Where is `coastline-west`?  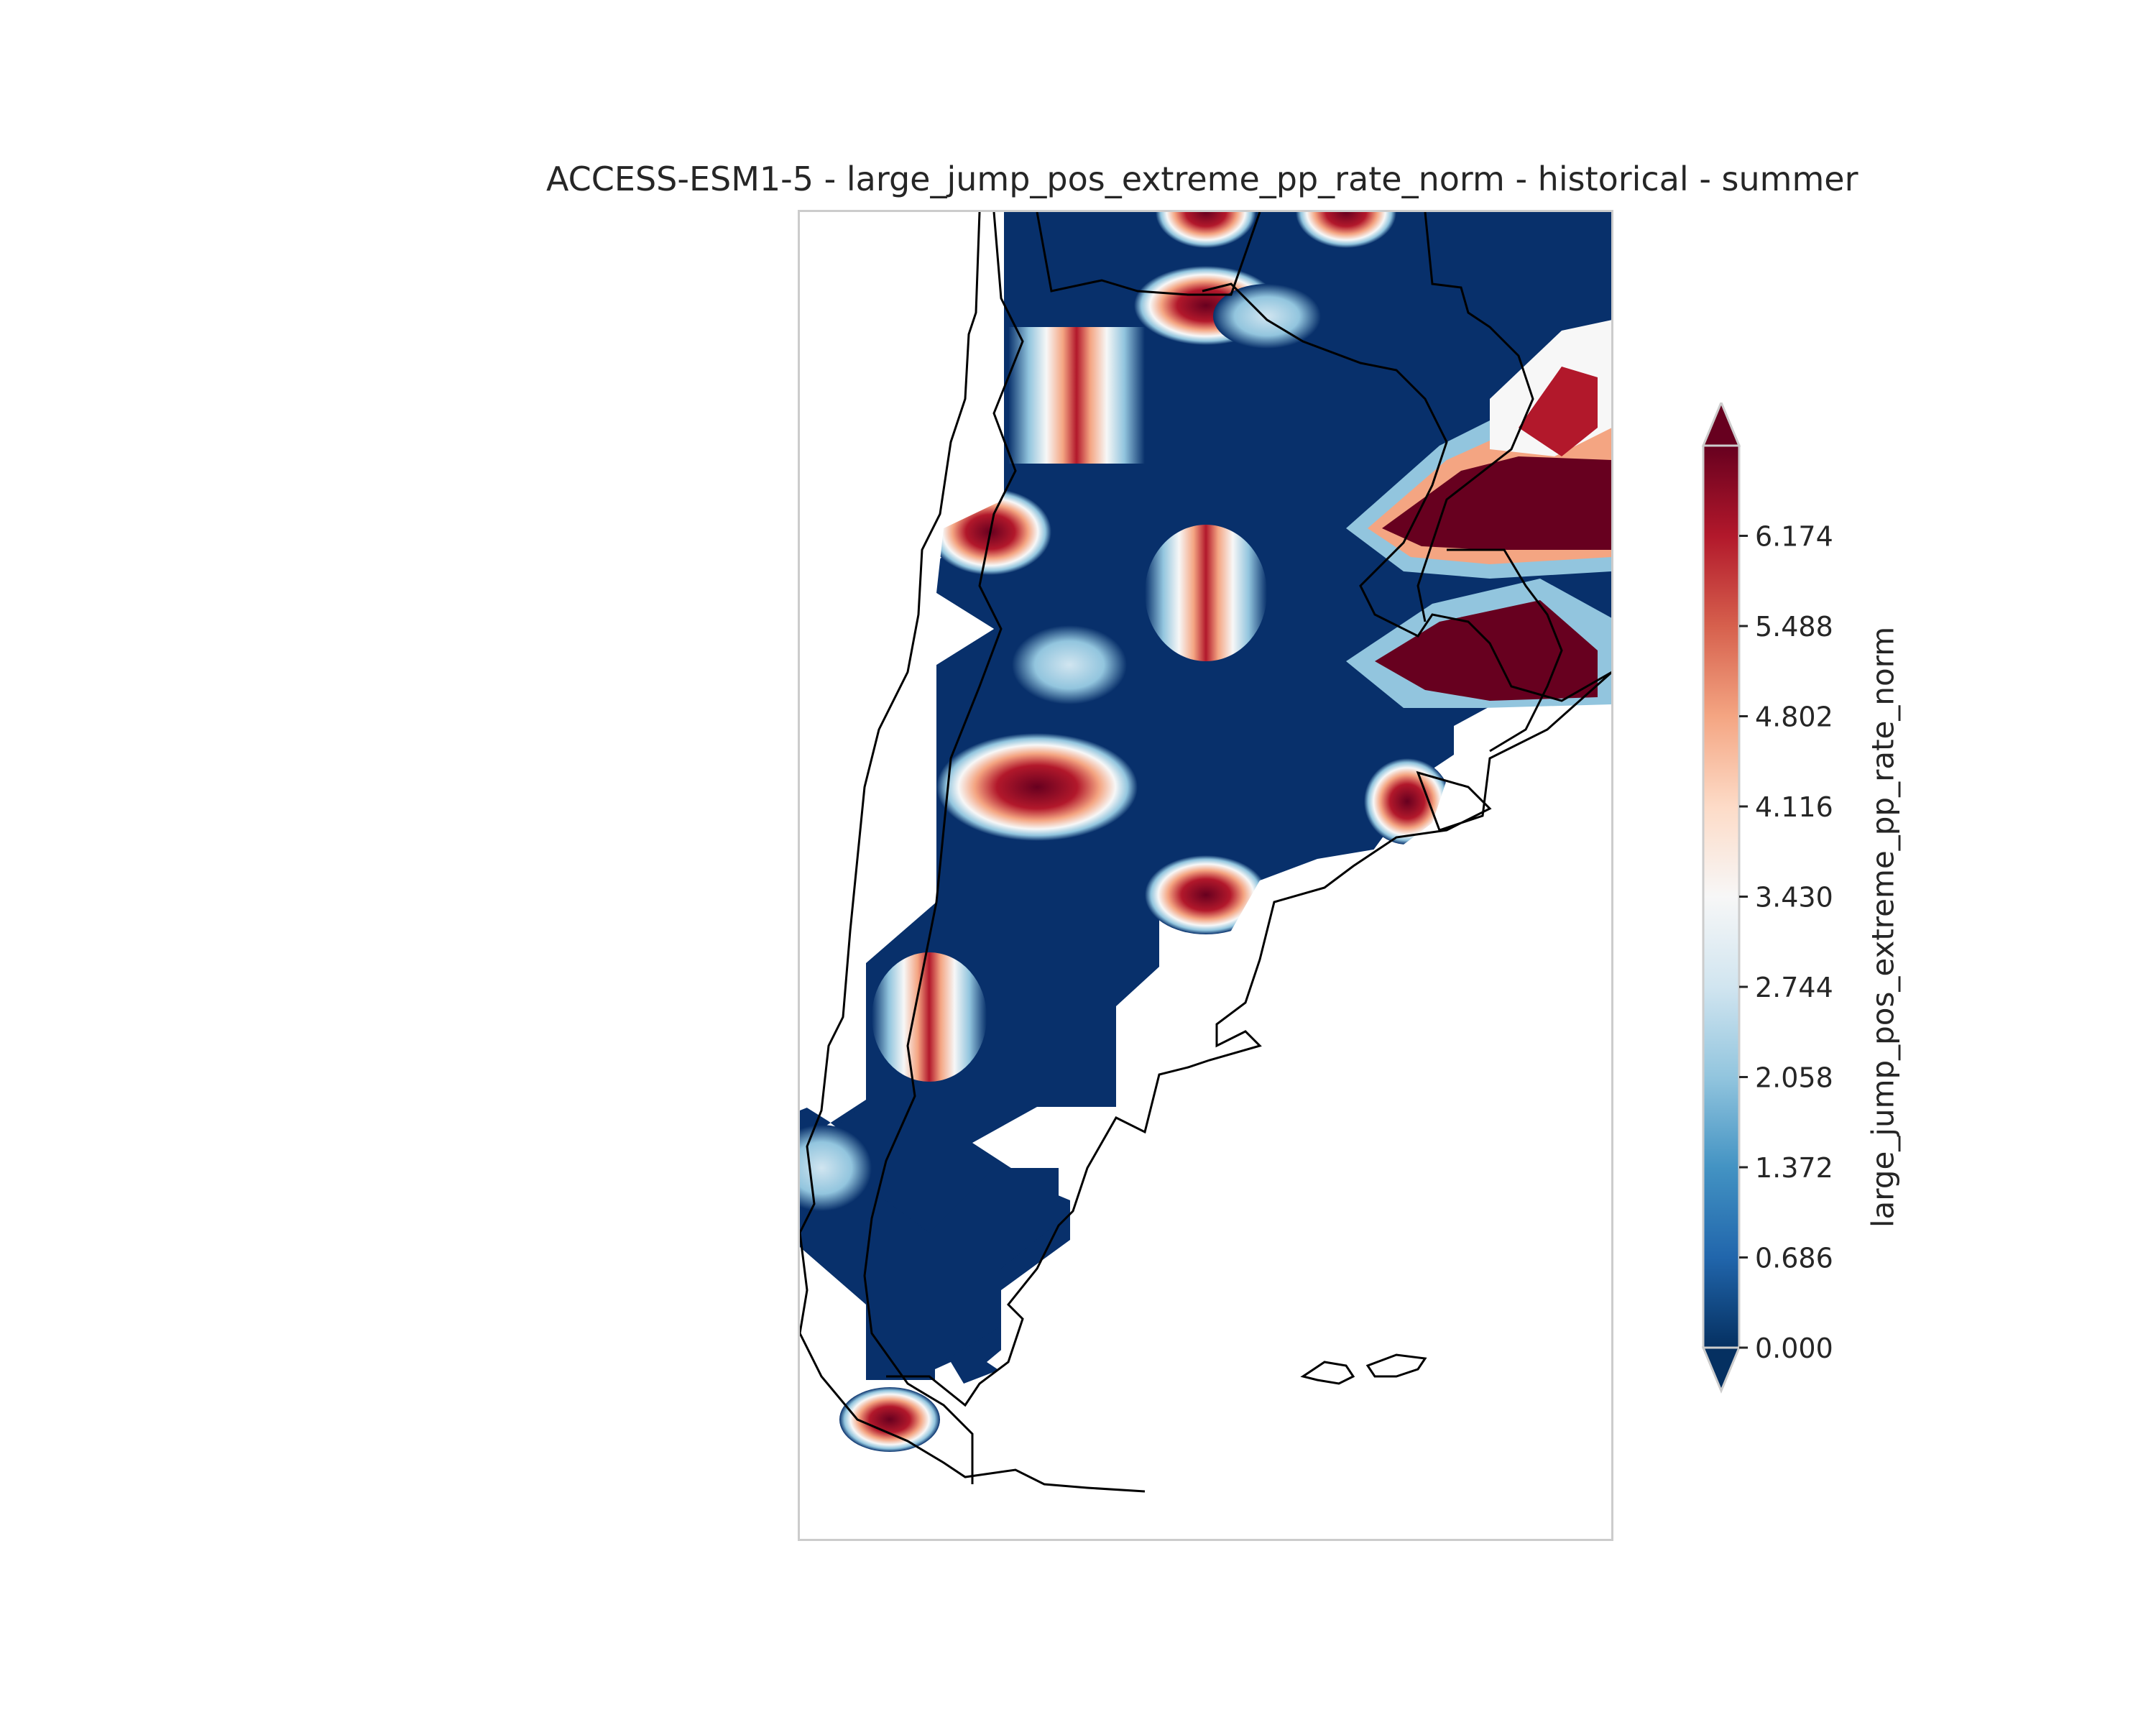 coastline-west is located at coordinates (973, 852).